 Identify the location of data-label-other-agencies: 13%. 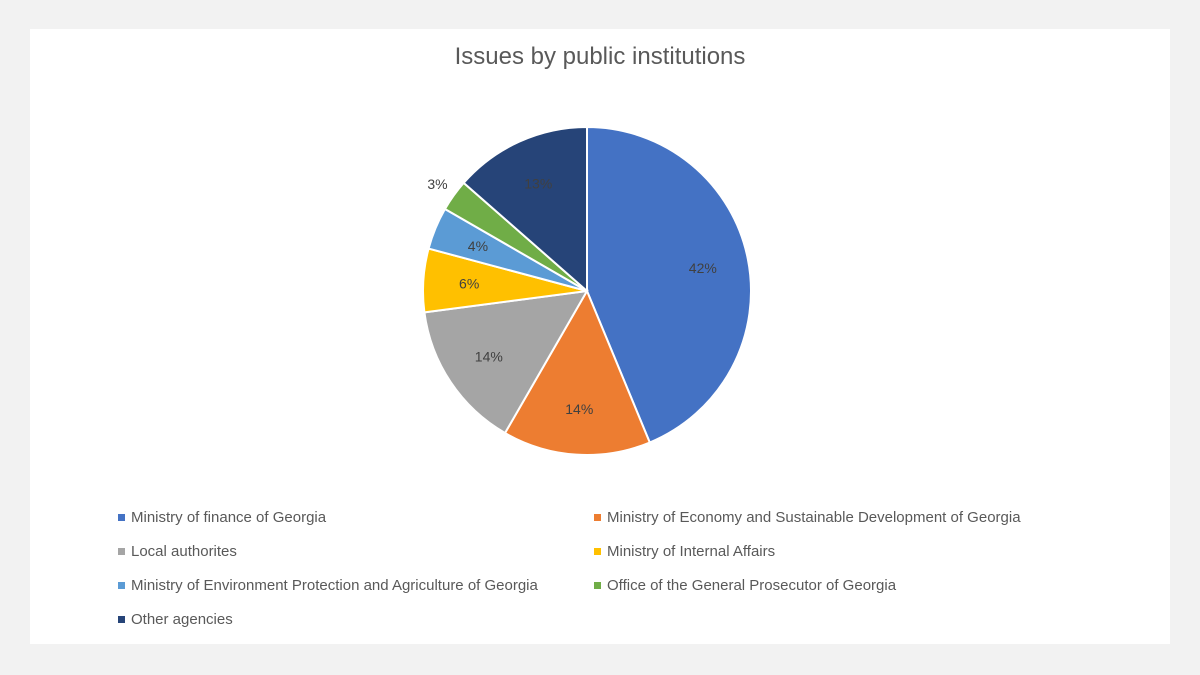
(538, 183).